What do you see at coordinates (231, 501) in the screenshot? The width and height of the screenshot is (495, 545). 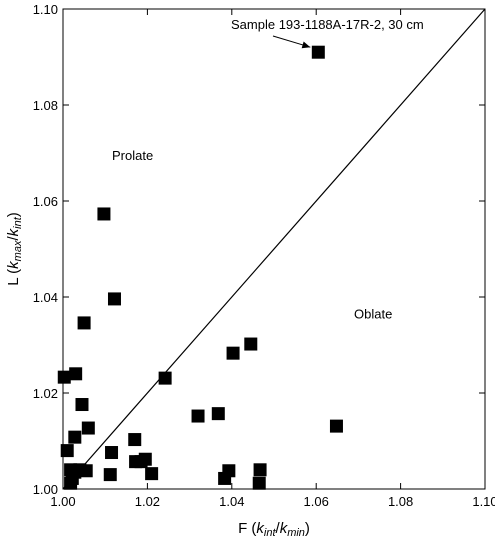 I see `x-tick-label: 1.04` at bounding box center [231, 501].